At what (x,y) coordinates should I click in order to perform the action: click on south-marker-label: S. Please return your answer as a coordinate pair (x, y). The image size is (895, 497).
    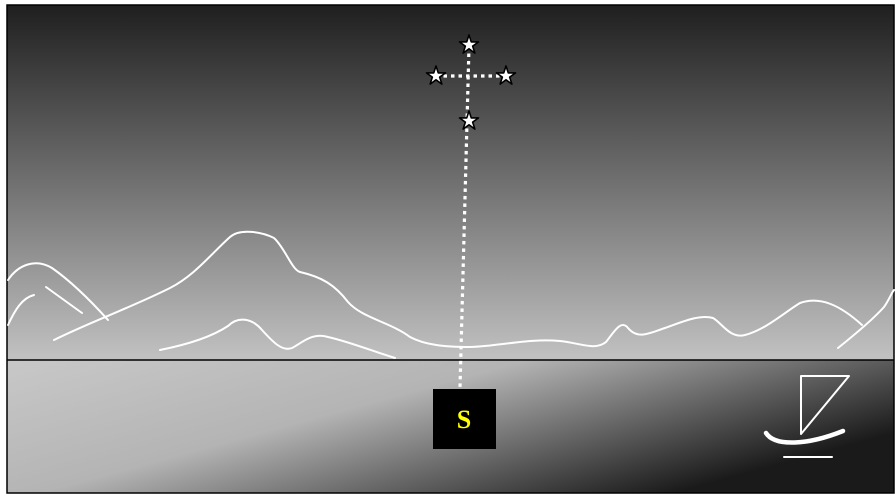
    Looking at the image, I should click on (464, 419).